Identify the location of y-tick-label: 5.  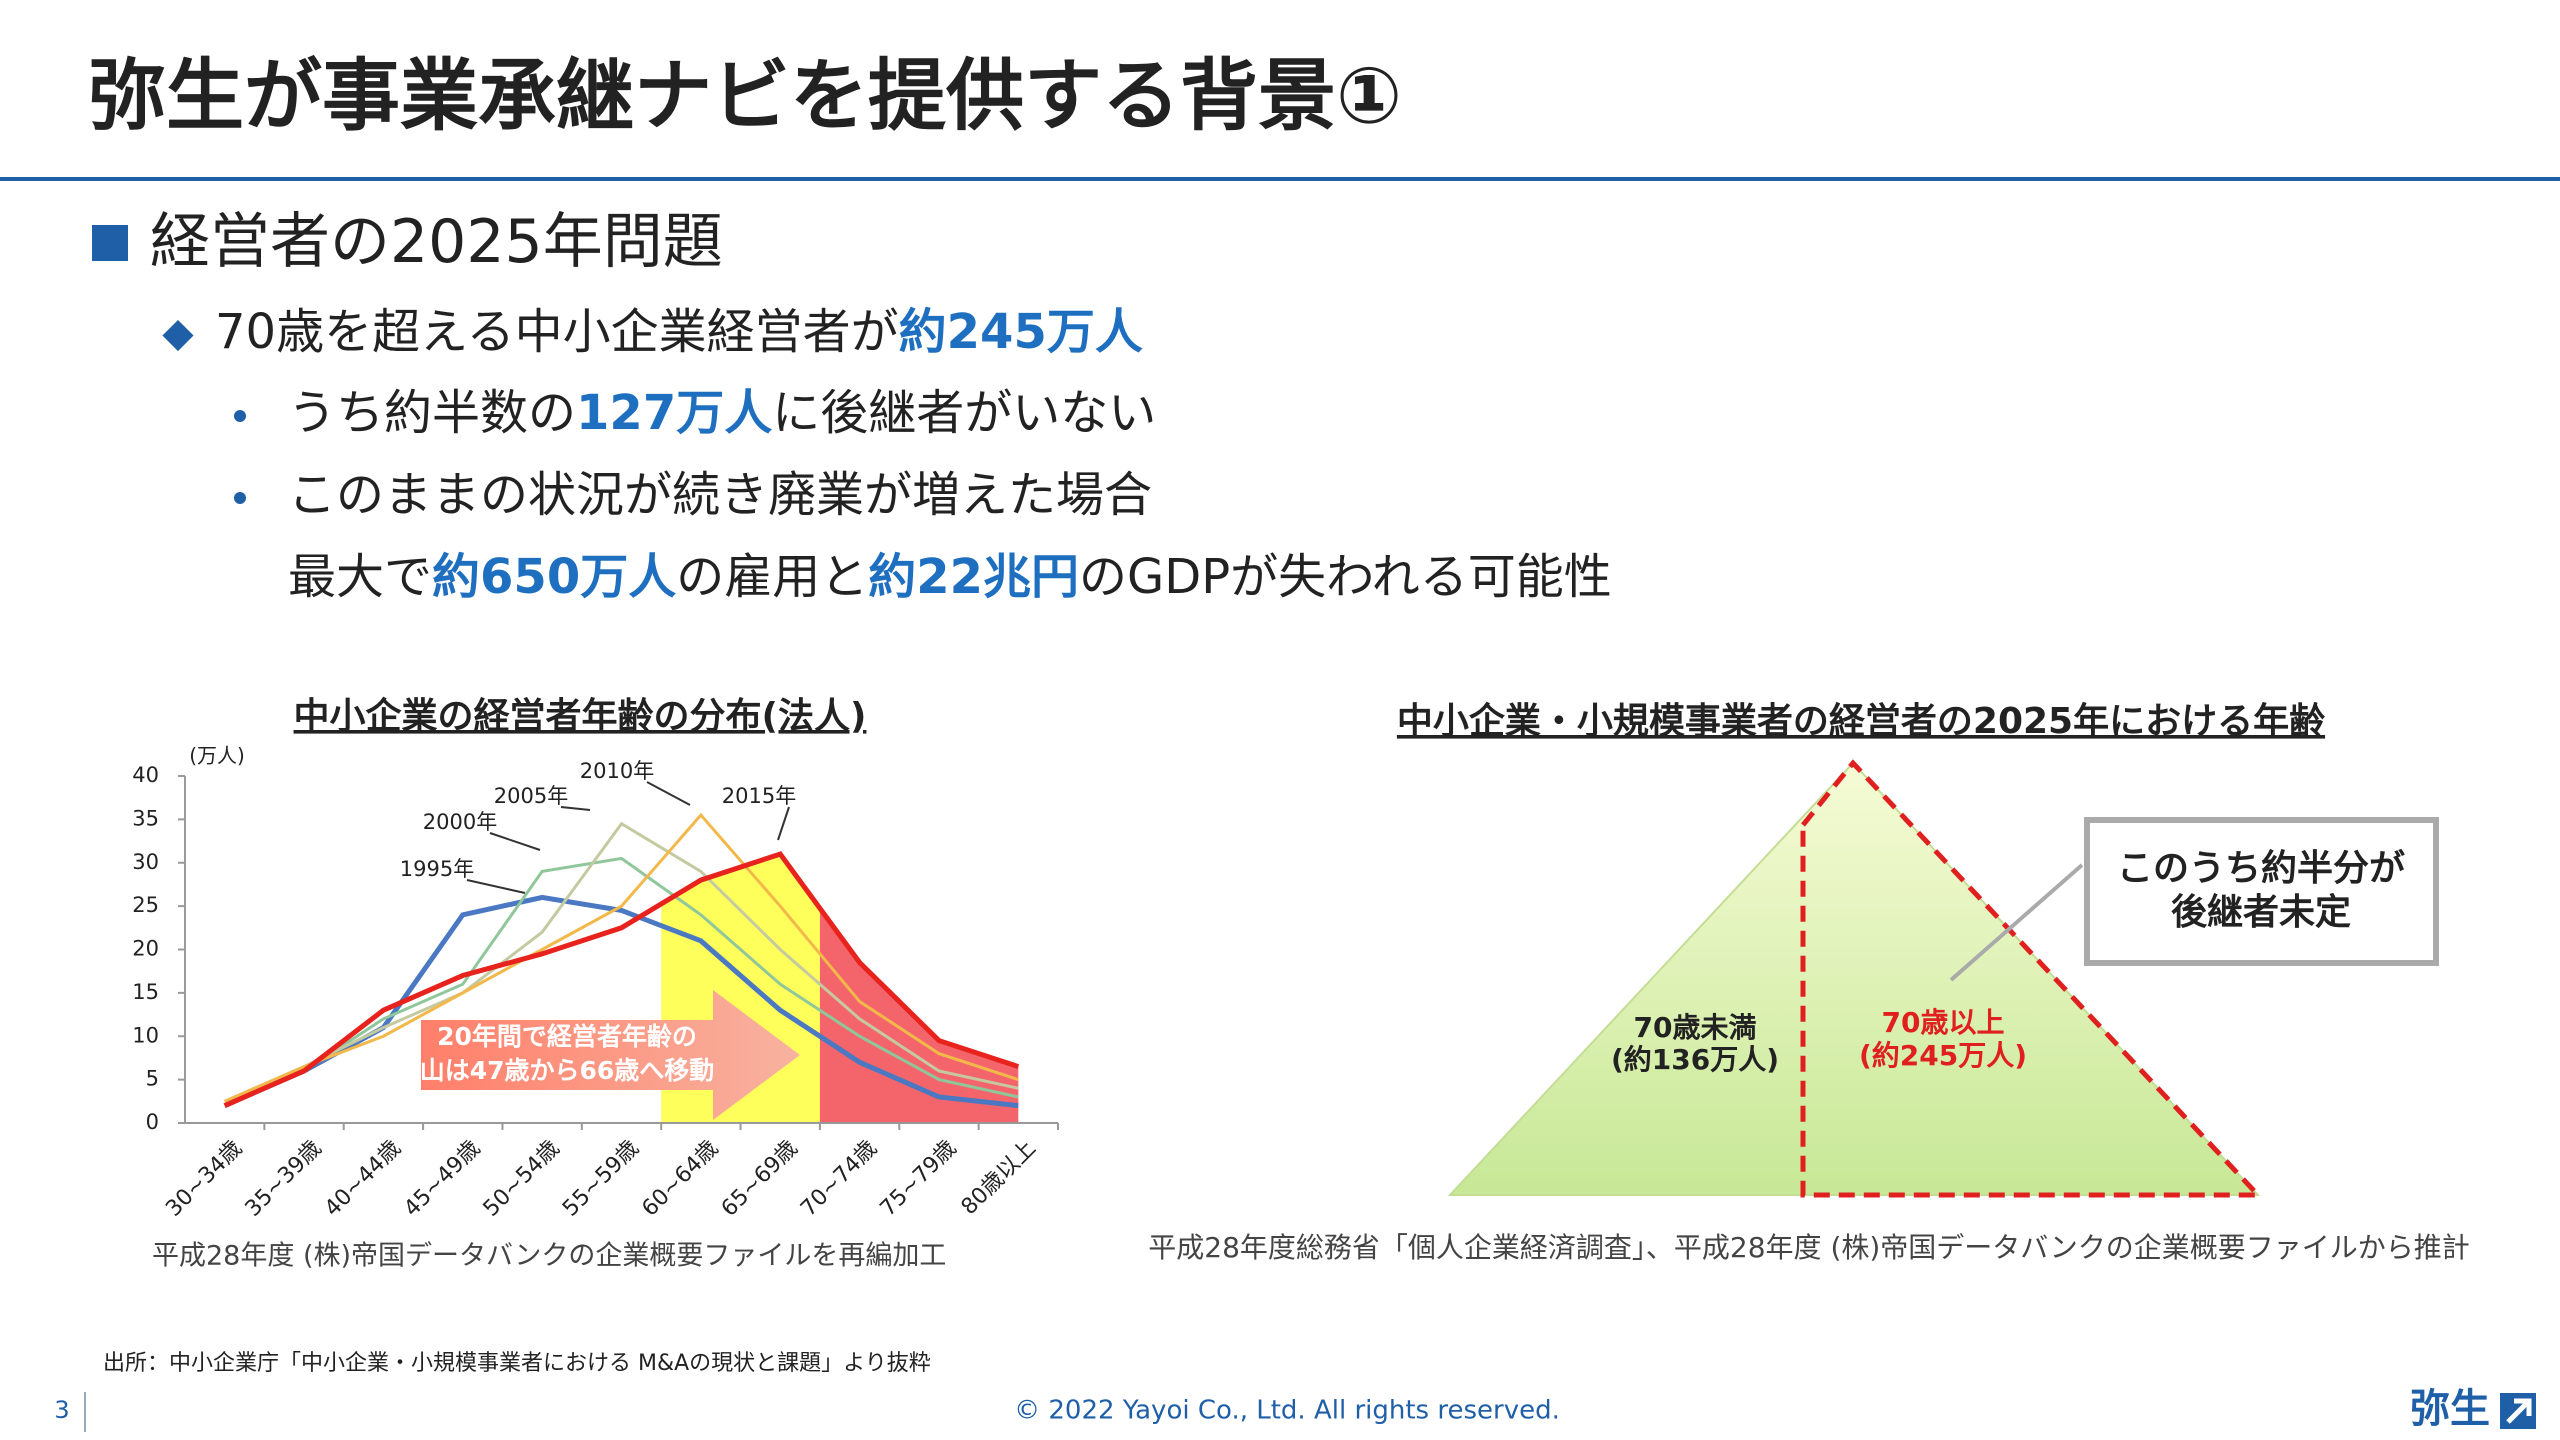
(152, 1079).